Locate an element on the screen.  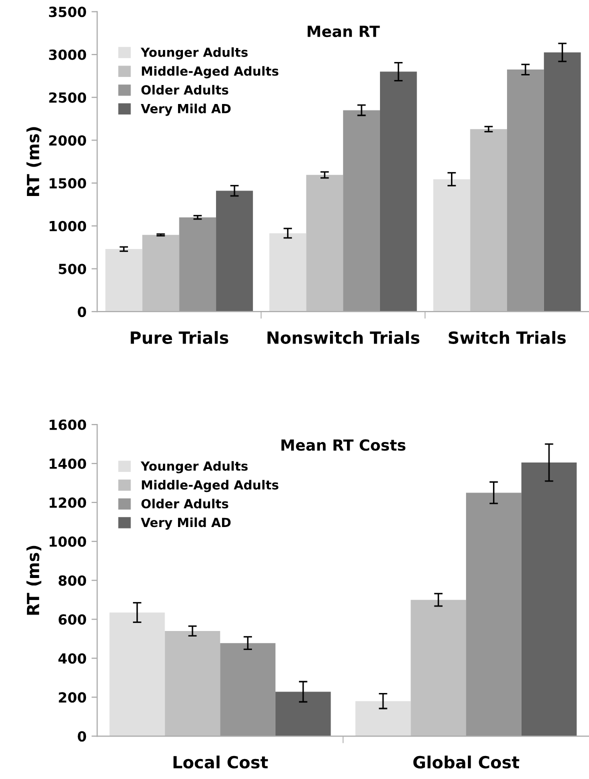
x-tick-label: Switch Trials is located at coordinates (507, 337).